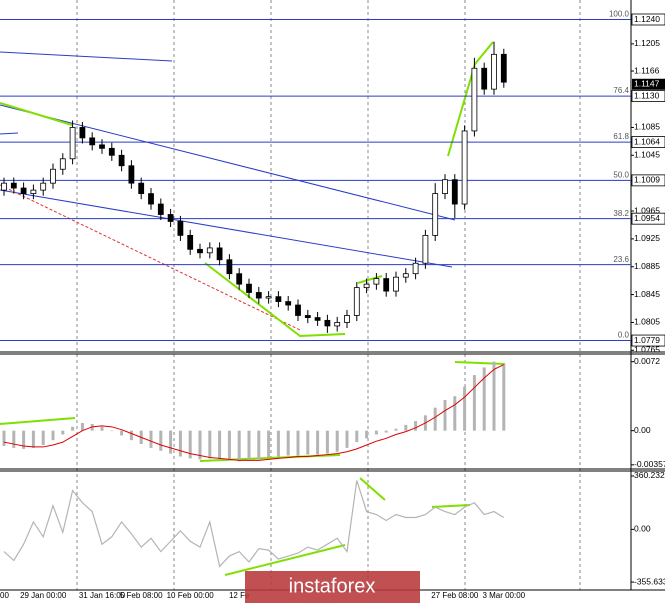  I want to click on fib-label: 23.6, so click(621, 259).